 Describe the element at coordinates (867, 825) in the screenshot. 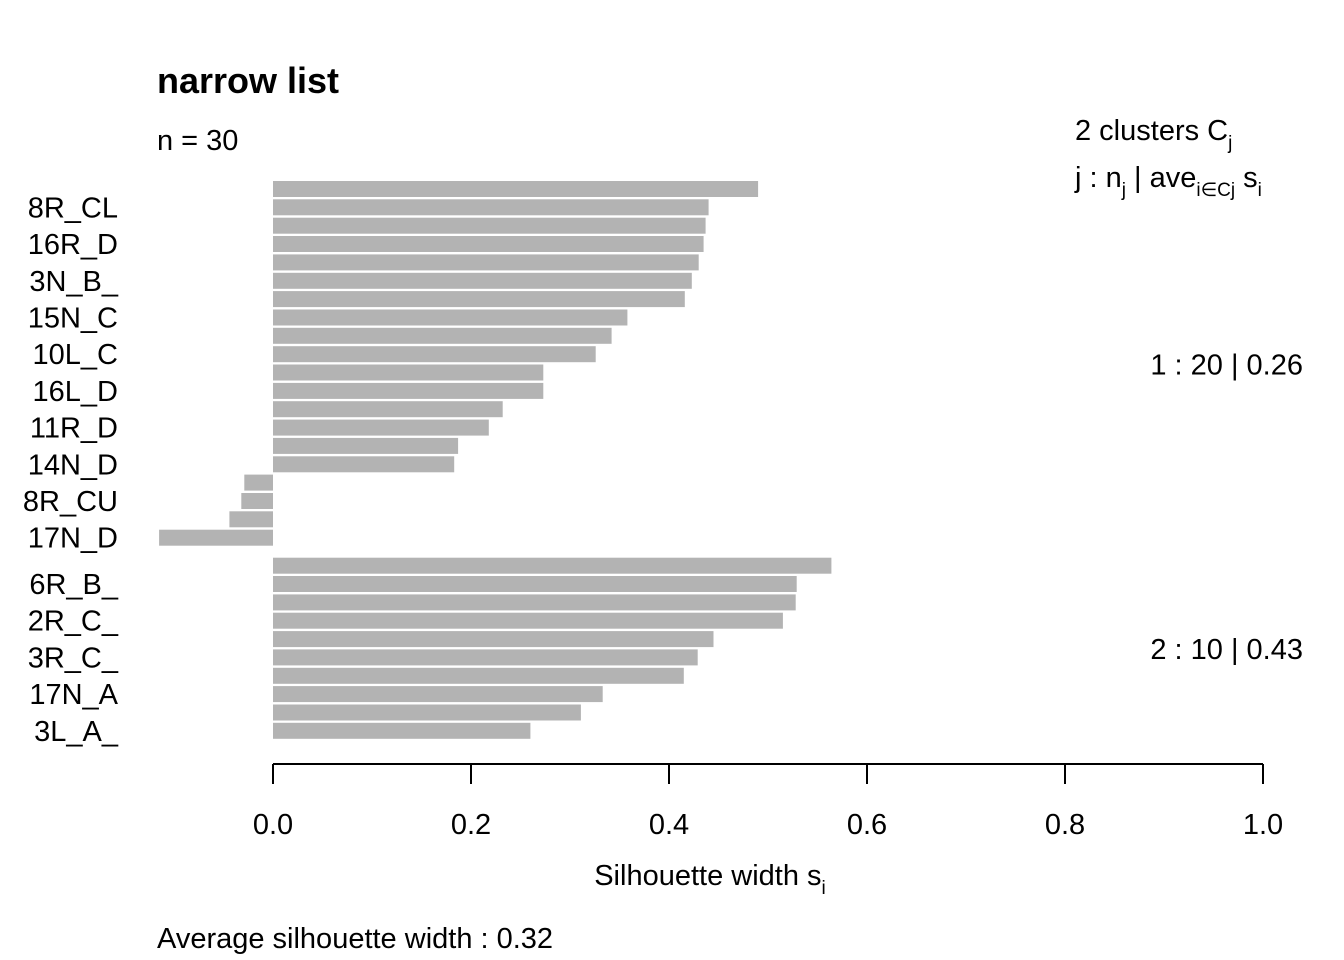

I see `x-tick-label: 0.6` at that location.